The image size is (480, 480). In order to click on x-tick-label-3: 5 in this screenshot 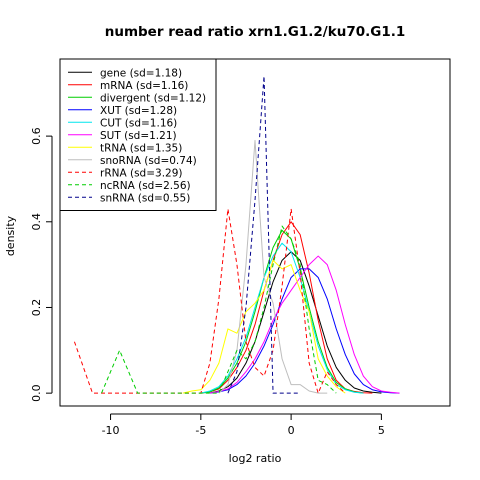, I will do `click(381, 430)`.